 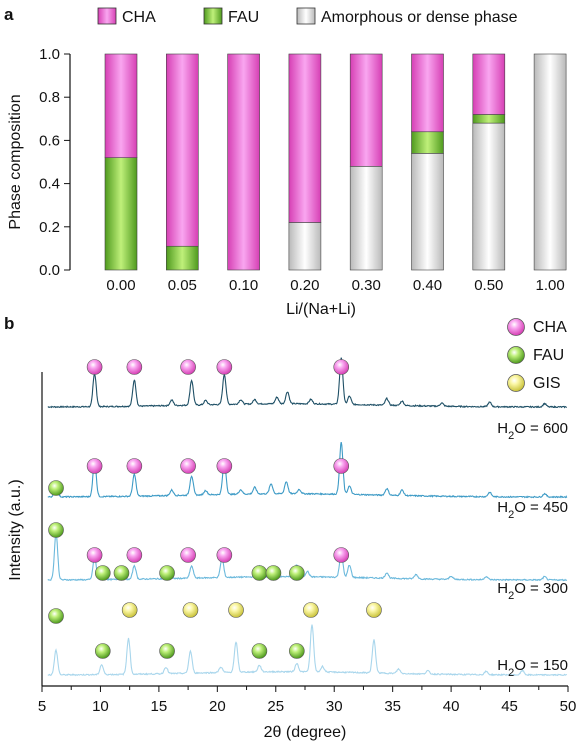 I want to click on panel-a-legend: CHA FAU Amorphous or dense phase, so click(x=307, y=16).